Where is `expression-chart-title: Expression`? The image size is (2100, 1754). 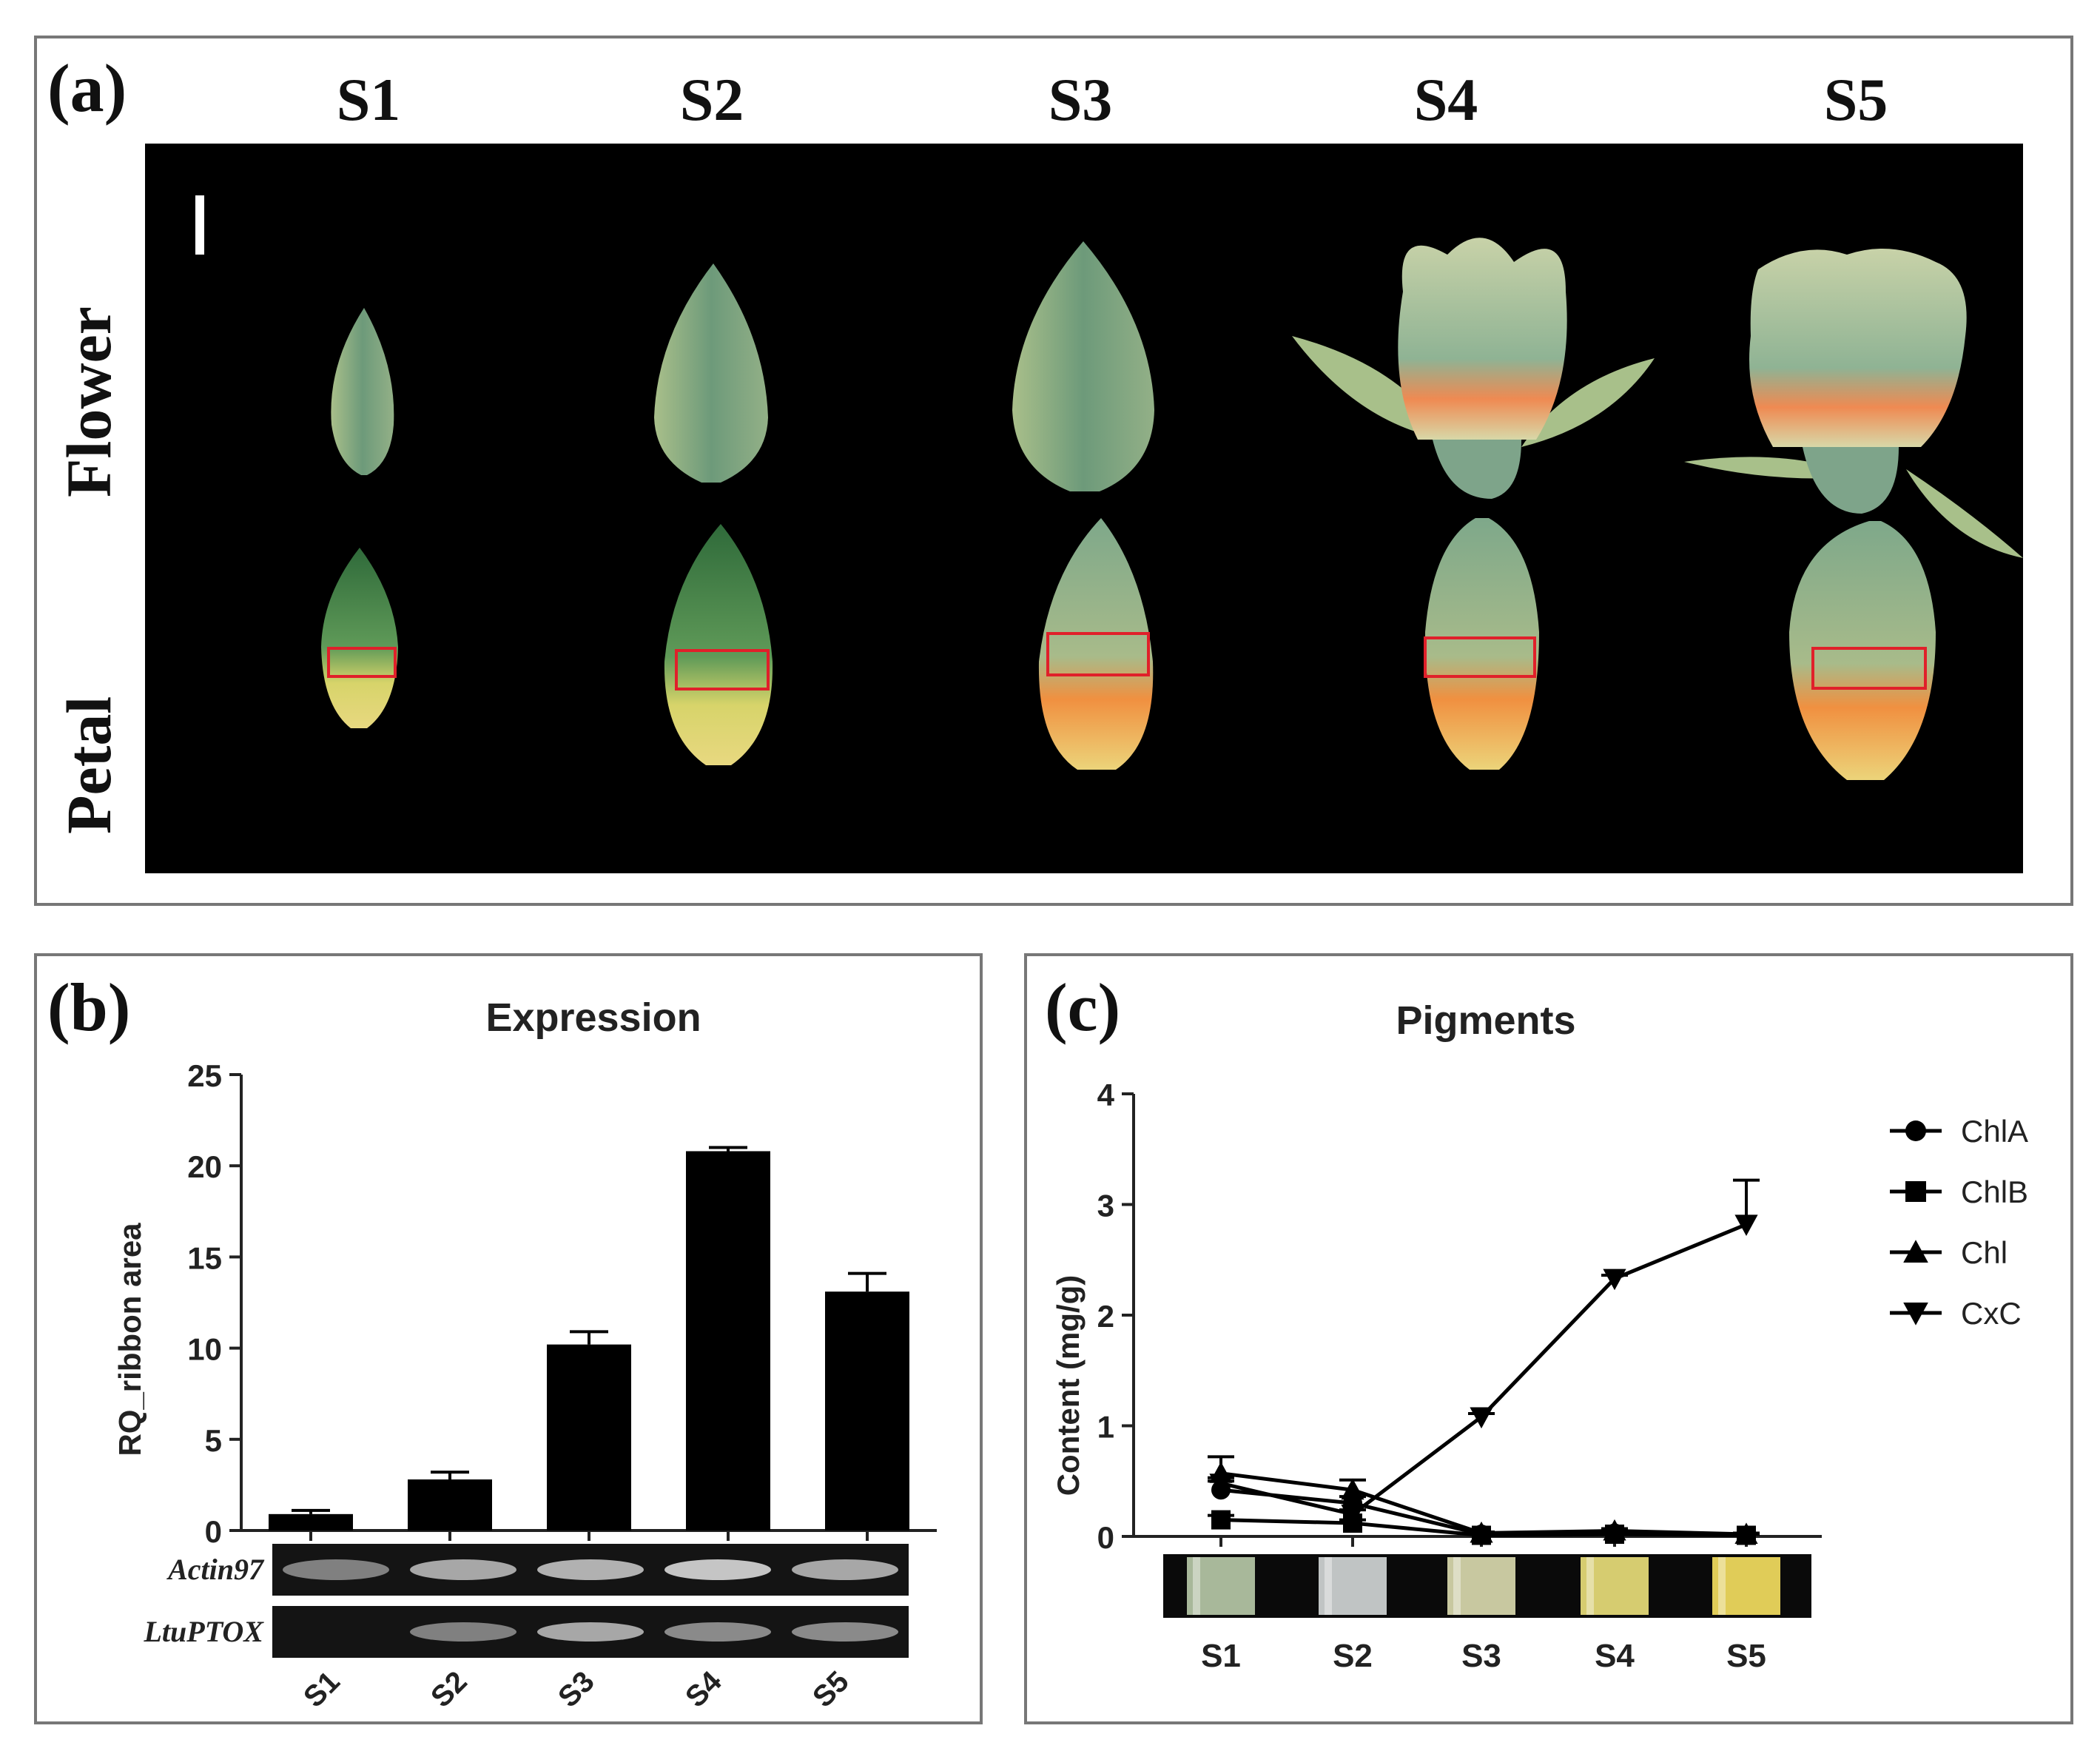
expression-chart-title: Expression is located at coordinates (593, 1018).